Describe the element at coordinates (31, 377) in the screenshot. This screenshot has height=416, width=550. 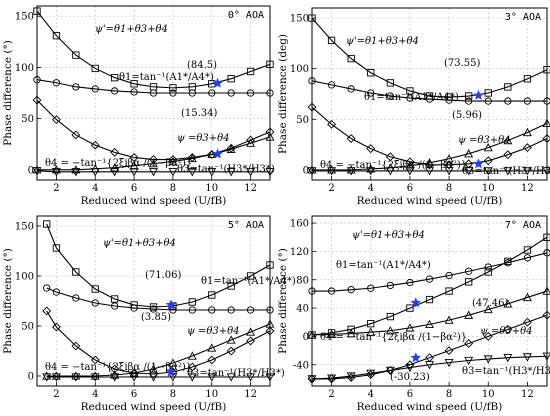
I see `y-tick-label: 0` at that location.